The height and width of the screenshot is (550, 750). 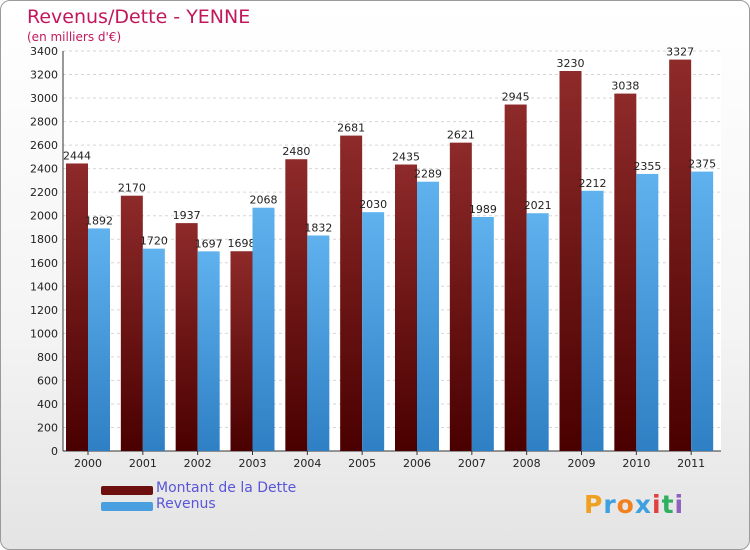 What do you see at coordinates (318, 227) in the screenshot?
I see `data-label: 1832` at bounding box center [318, 227].